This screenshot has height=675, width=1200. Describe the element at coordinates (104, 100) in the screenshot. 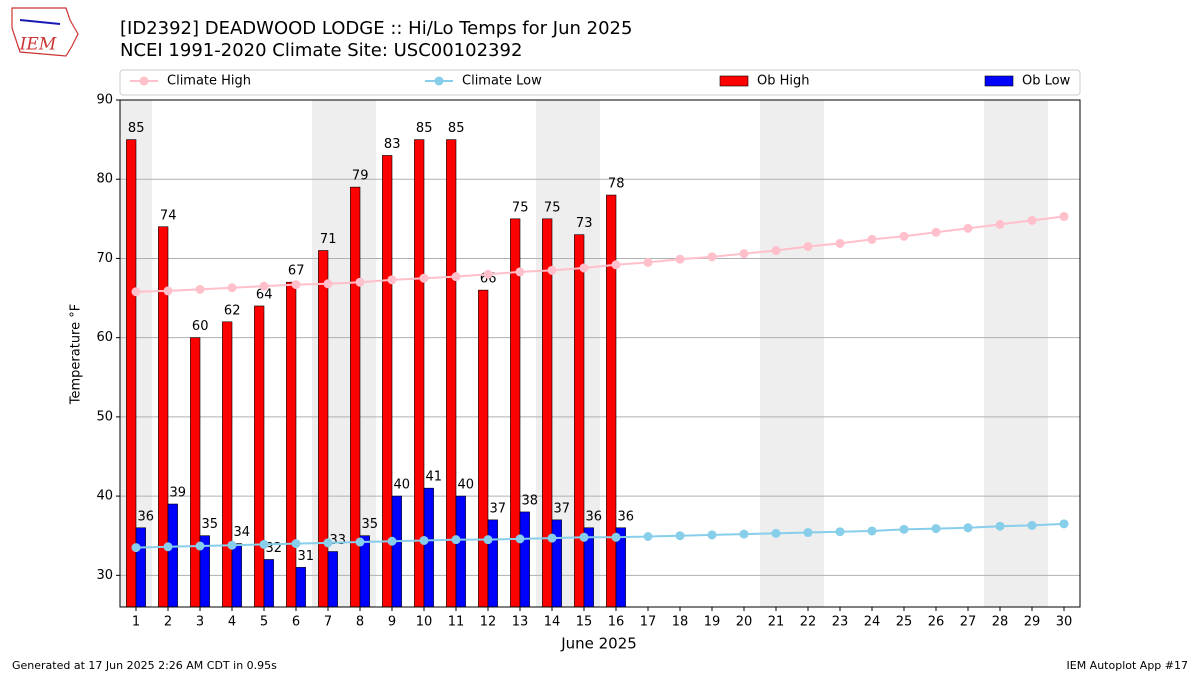

I see `y-tick-label: 90` at that location.